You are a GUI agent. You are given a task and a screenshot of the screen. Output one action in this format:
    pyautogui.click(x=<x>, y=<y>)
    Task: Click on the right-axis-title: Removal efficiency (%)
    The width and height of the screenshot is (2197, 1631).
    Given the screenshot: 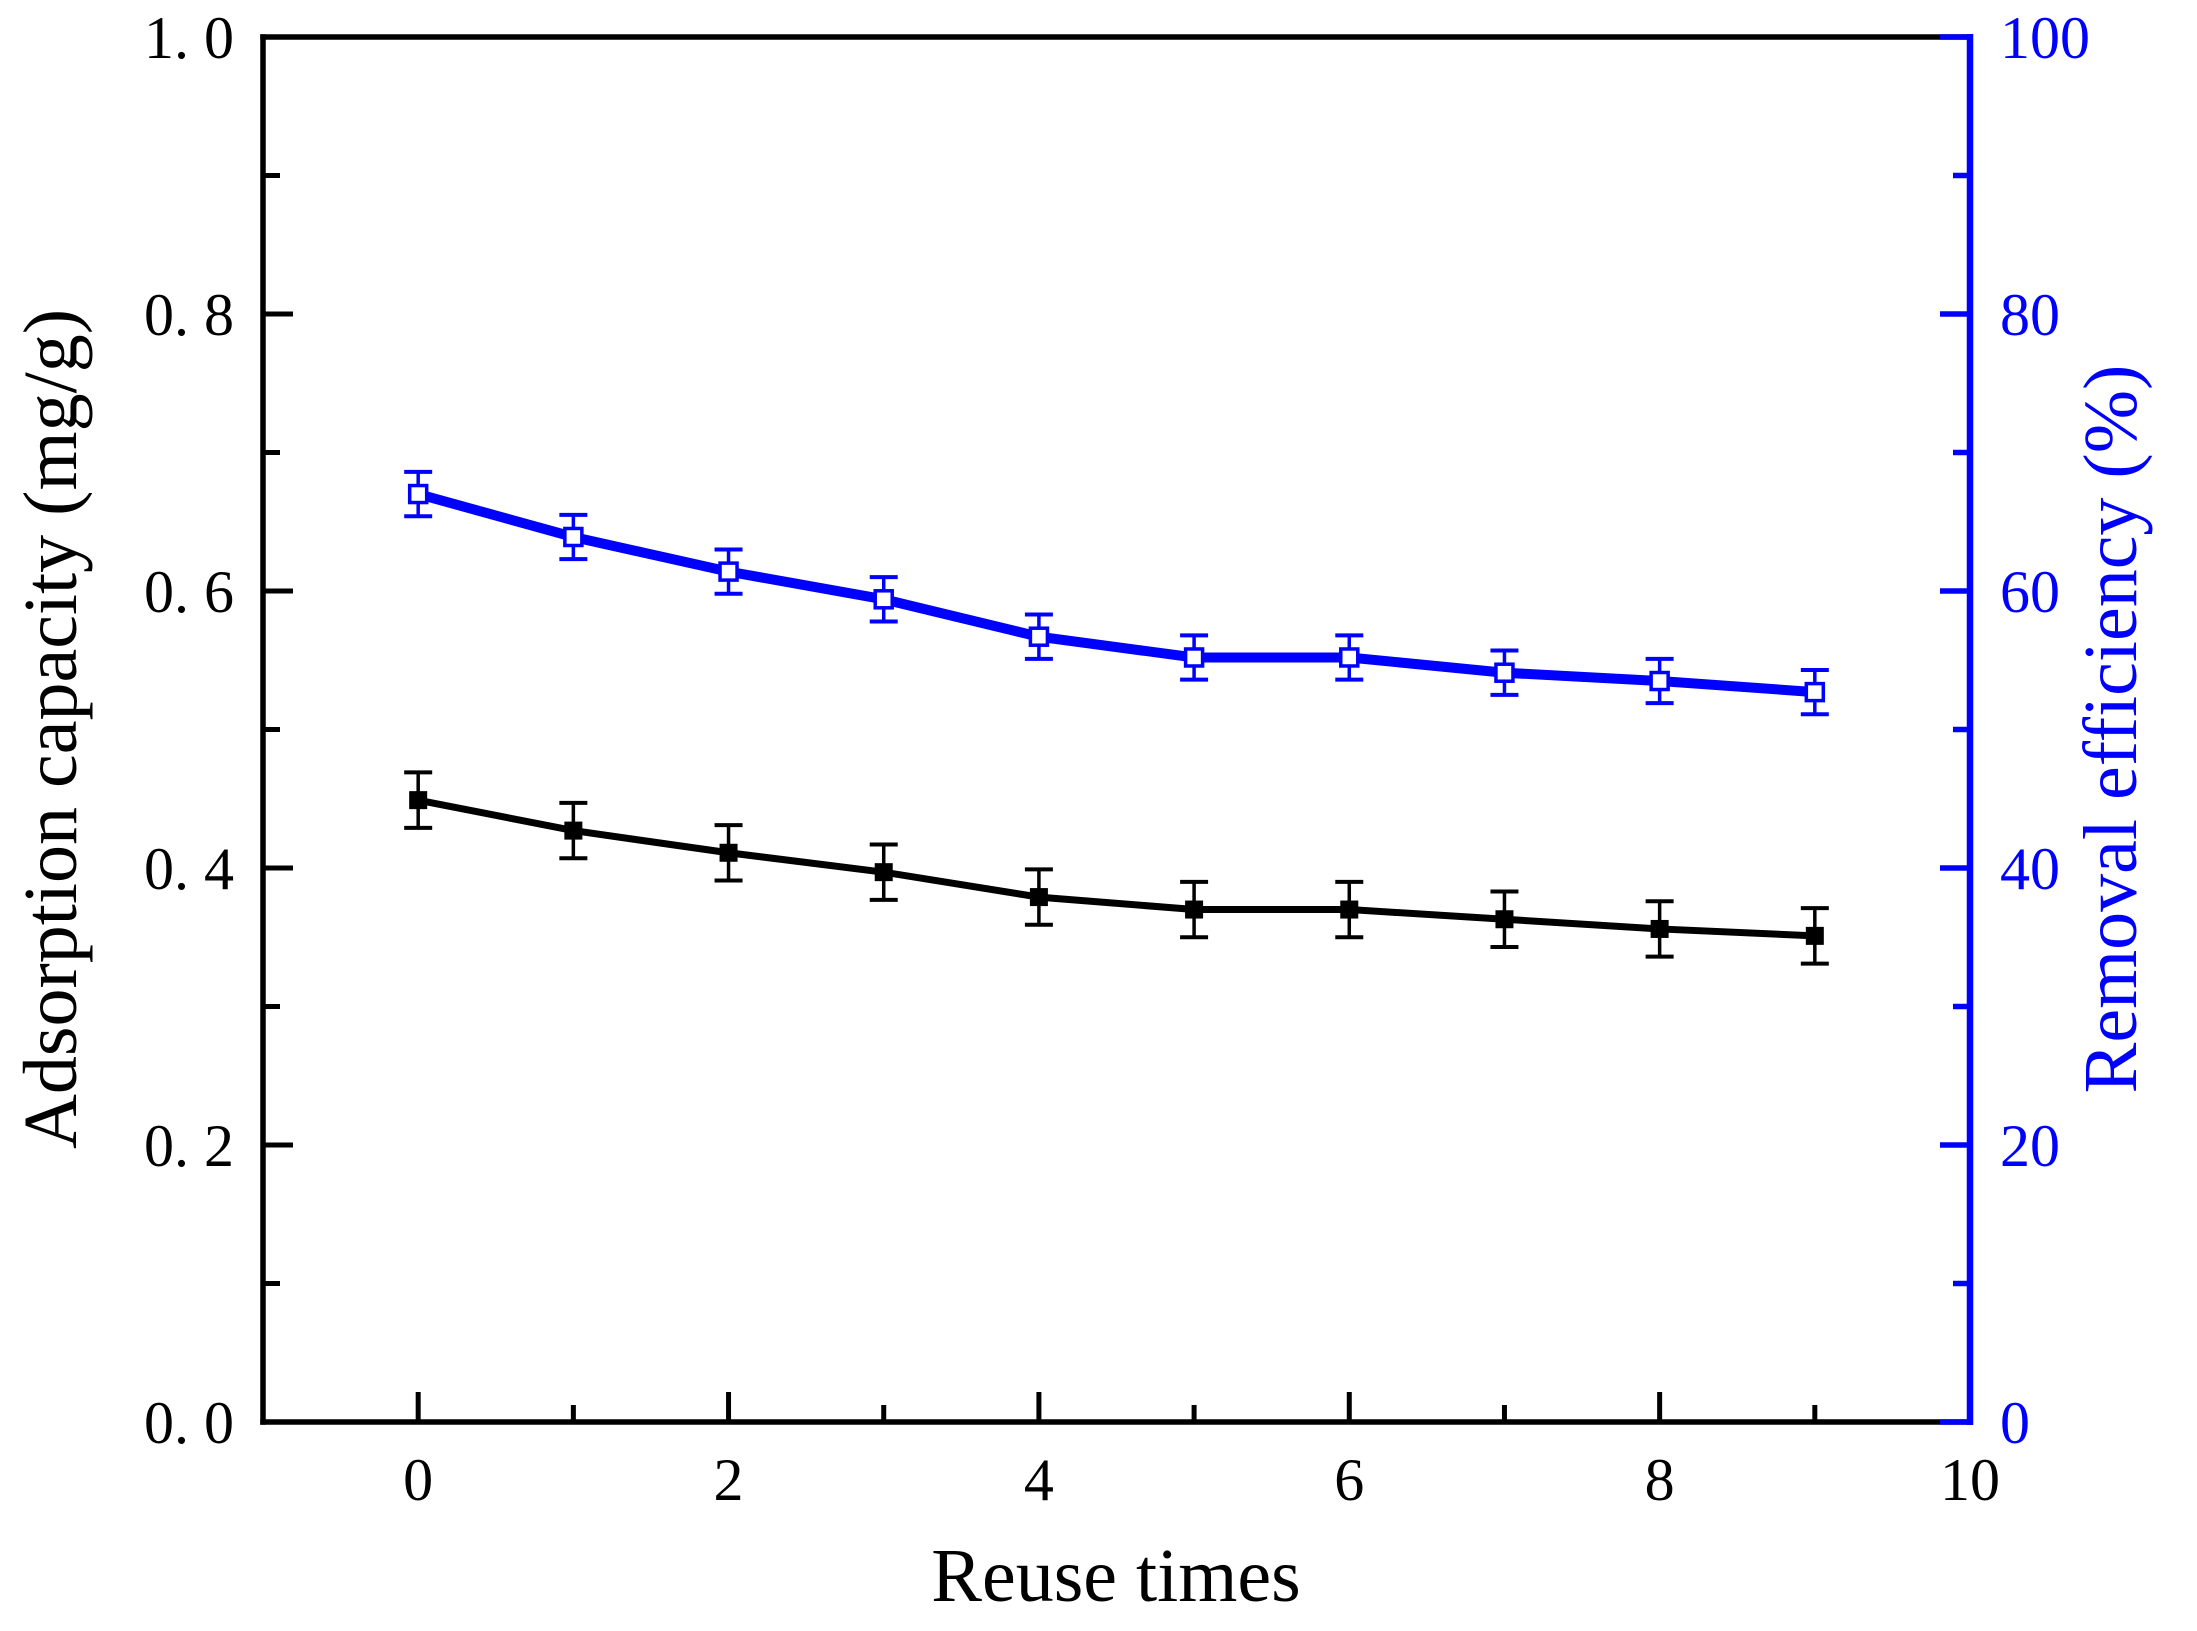 What is the action you would take?
    pyautogui.click(x=2111, y=729)
    